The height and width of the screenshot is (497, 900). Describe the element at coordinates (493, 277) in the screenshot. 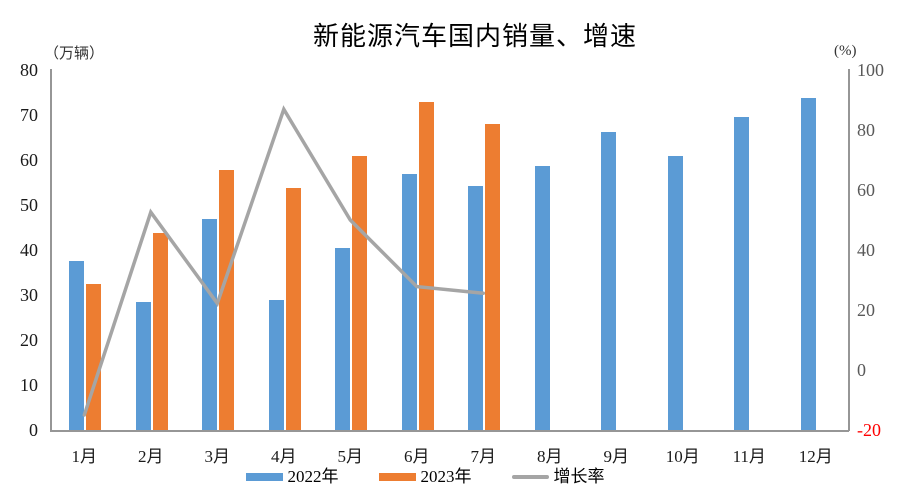

I see `bar-2023年-7月` at that location.